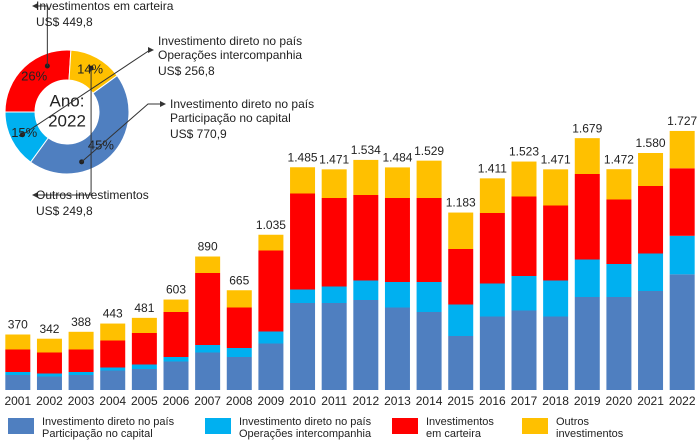 Image resolution: width=698 pixels, height=444 pixels. What do you see at coordinates (429, 401) in the screenshot?
I see `x-tick-label: 2014` at bounding box center [429, 401].